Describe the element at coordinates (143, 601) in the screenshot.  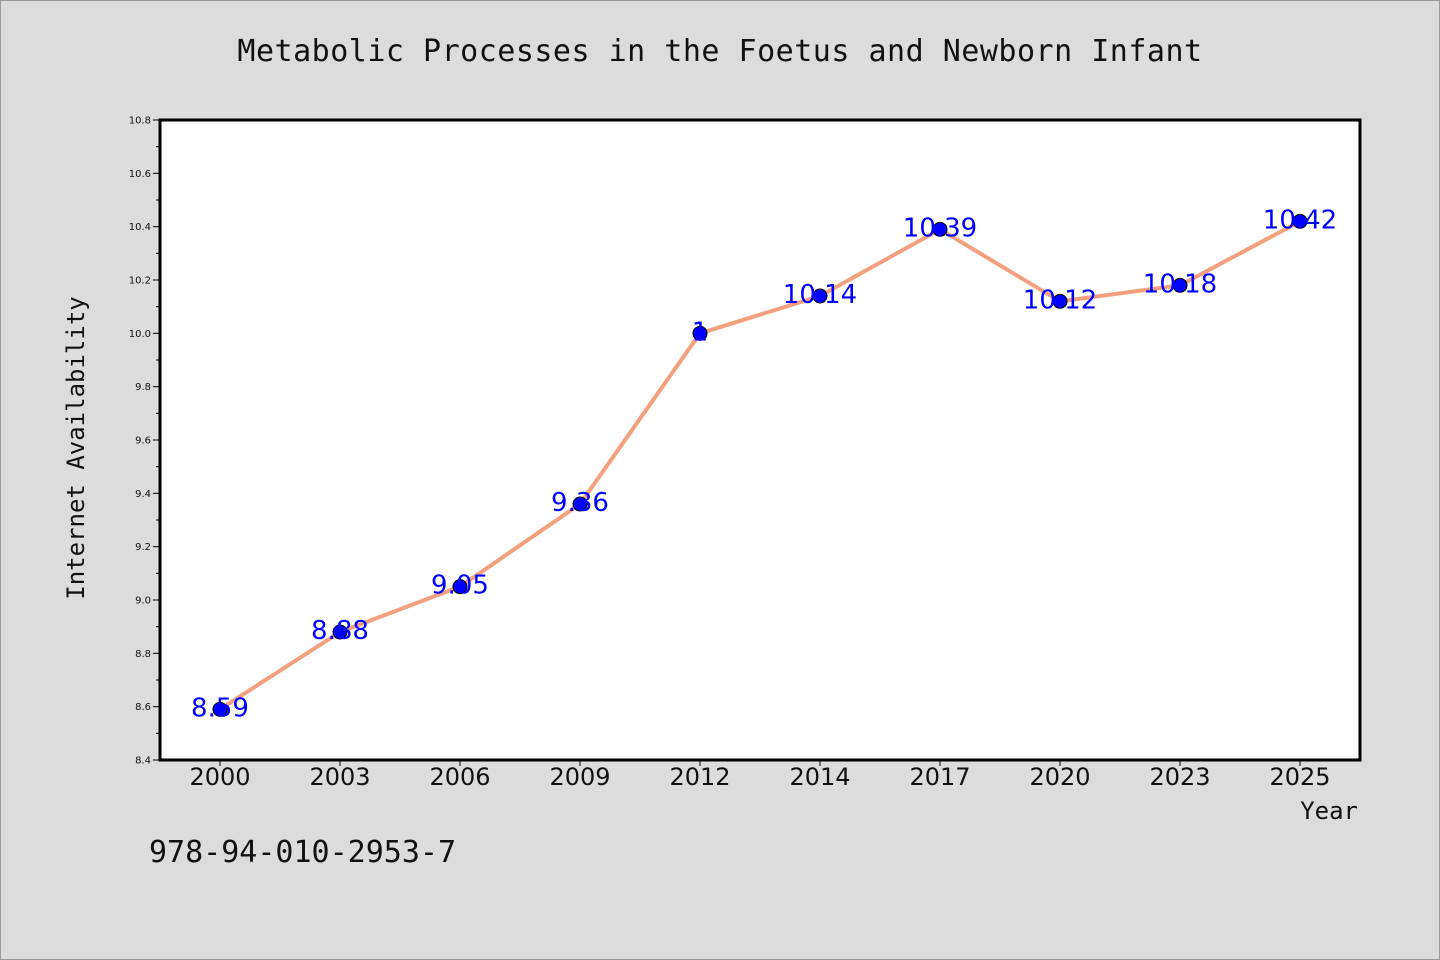
I see `y-tick-label: 9.0` at that location.